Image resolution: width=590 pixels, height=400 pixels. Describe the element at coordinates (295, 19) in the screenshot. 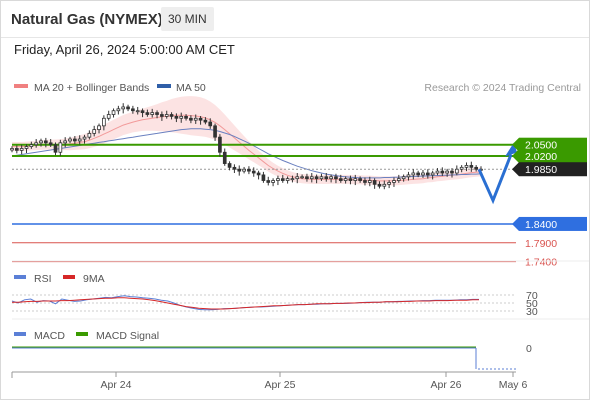

I see `chart-header: Natural Gas (NYMEX) 30 MIN` at that location.